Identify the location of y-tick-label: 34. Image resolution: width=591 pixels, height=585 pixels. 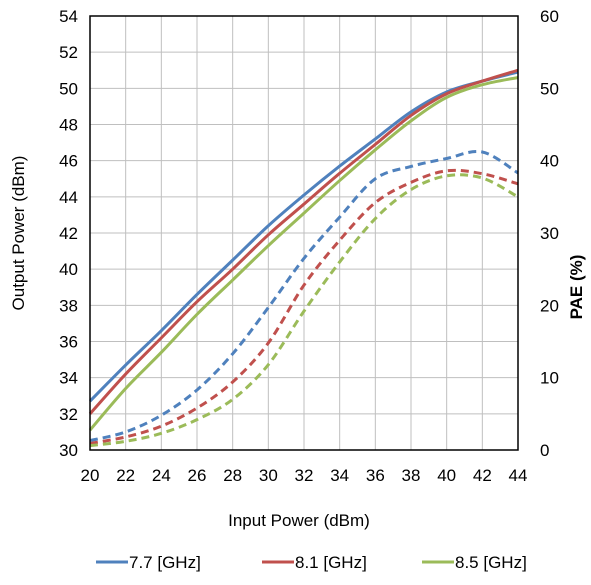
(68, 378).